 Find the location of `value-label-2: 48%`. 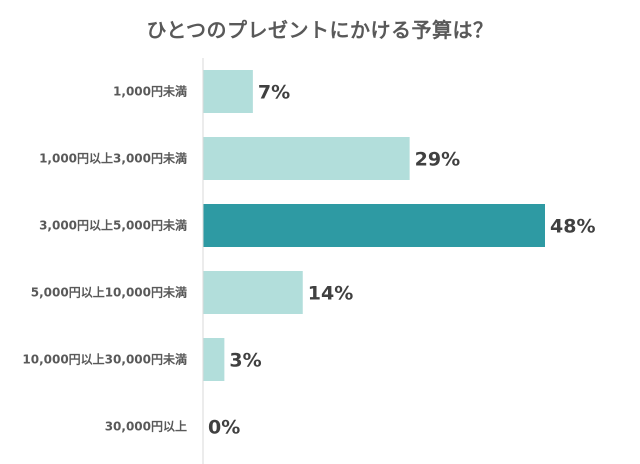

value-label-2: 48% is located at coordinates (572, 227).